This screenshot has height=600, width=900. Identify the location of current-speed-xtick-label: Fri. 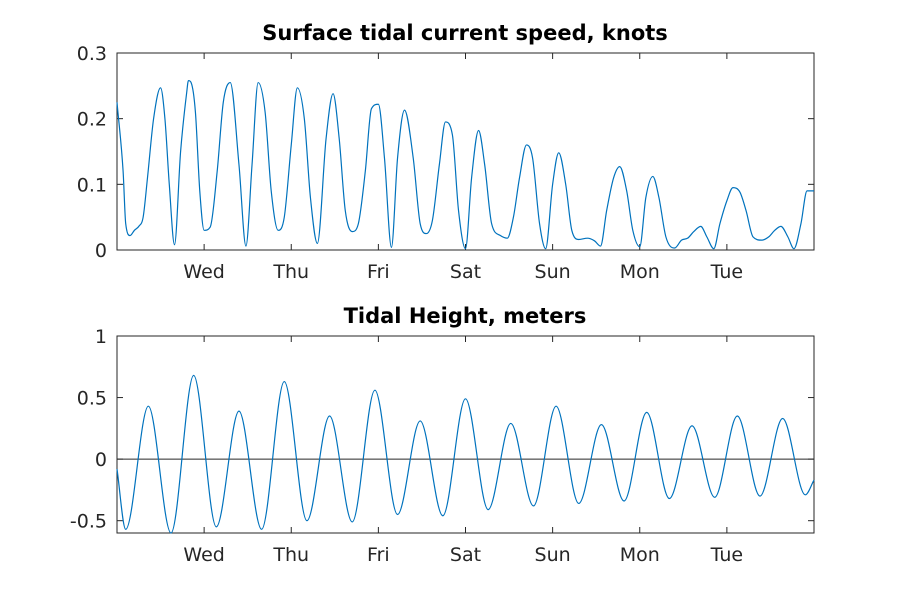
(378, 272).